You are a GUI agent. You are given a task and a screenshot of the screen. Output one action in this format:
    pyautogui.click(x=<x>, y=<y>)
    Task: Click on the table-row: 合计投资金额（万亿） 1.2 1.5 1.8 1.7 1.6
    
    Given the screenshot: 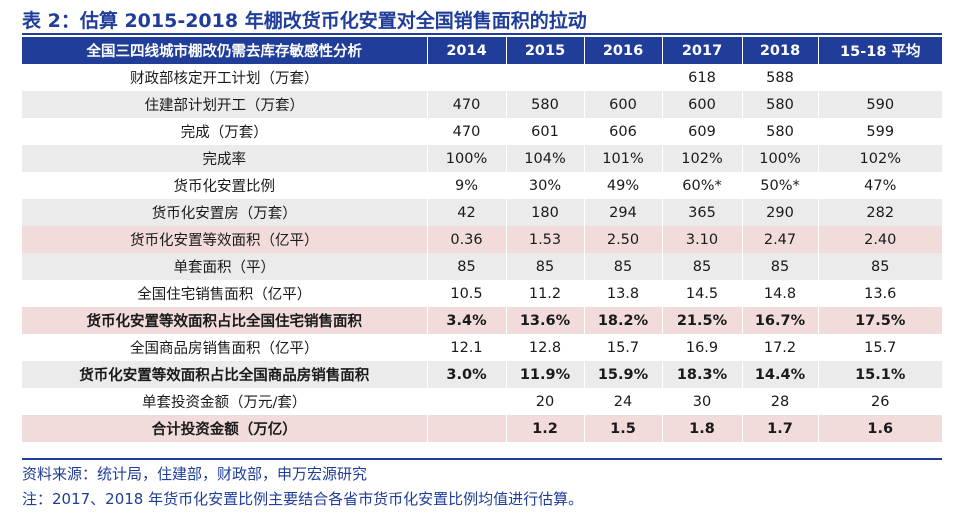 What is the action you would take?
    pyautogui.click(x=482, y=428)
    